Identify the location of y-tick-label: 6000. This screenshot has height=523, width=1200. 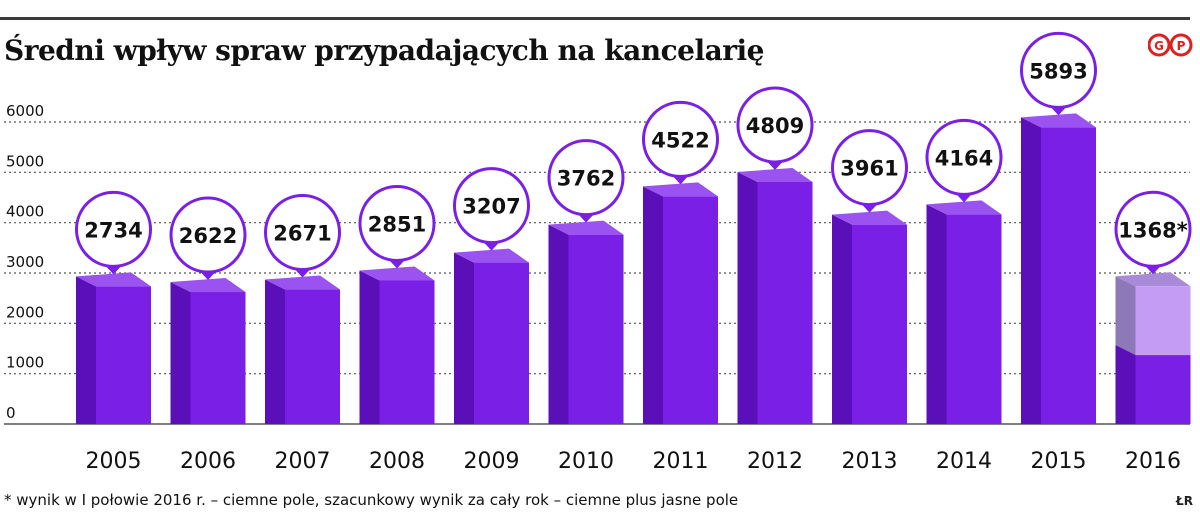
(25, 111).